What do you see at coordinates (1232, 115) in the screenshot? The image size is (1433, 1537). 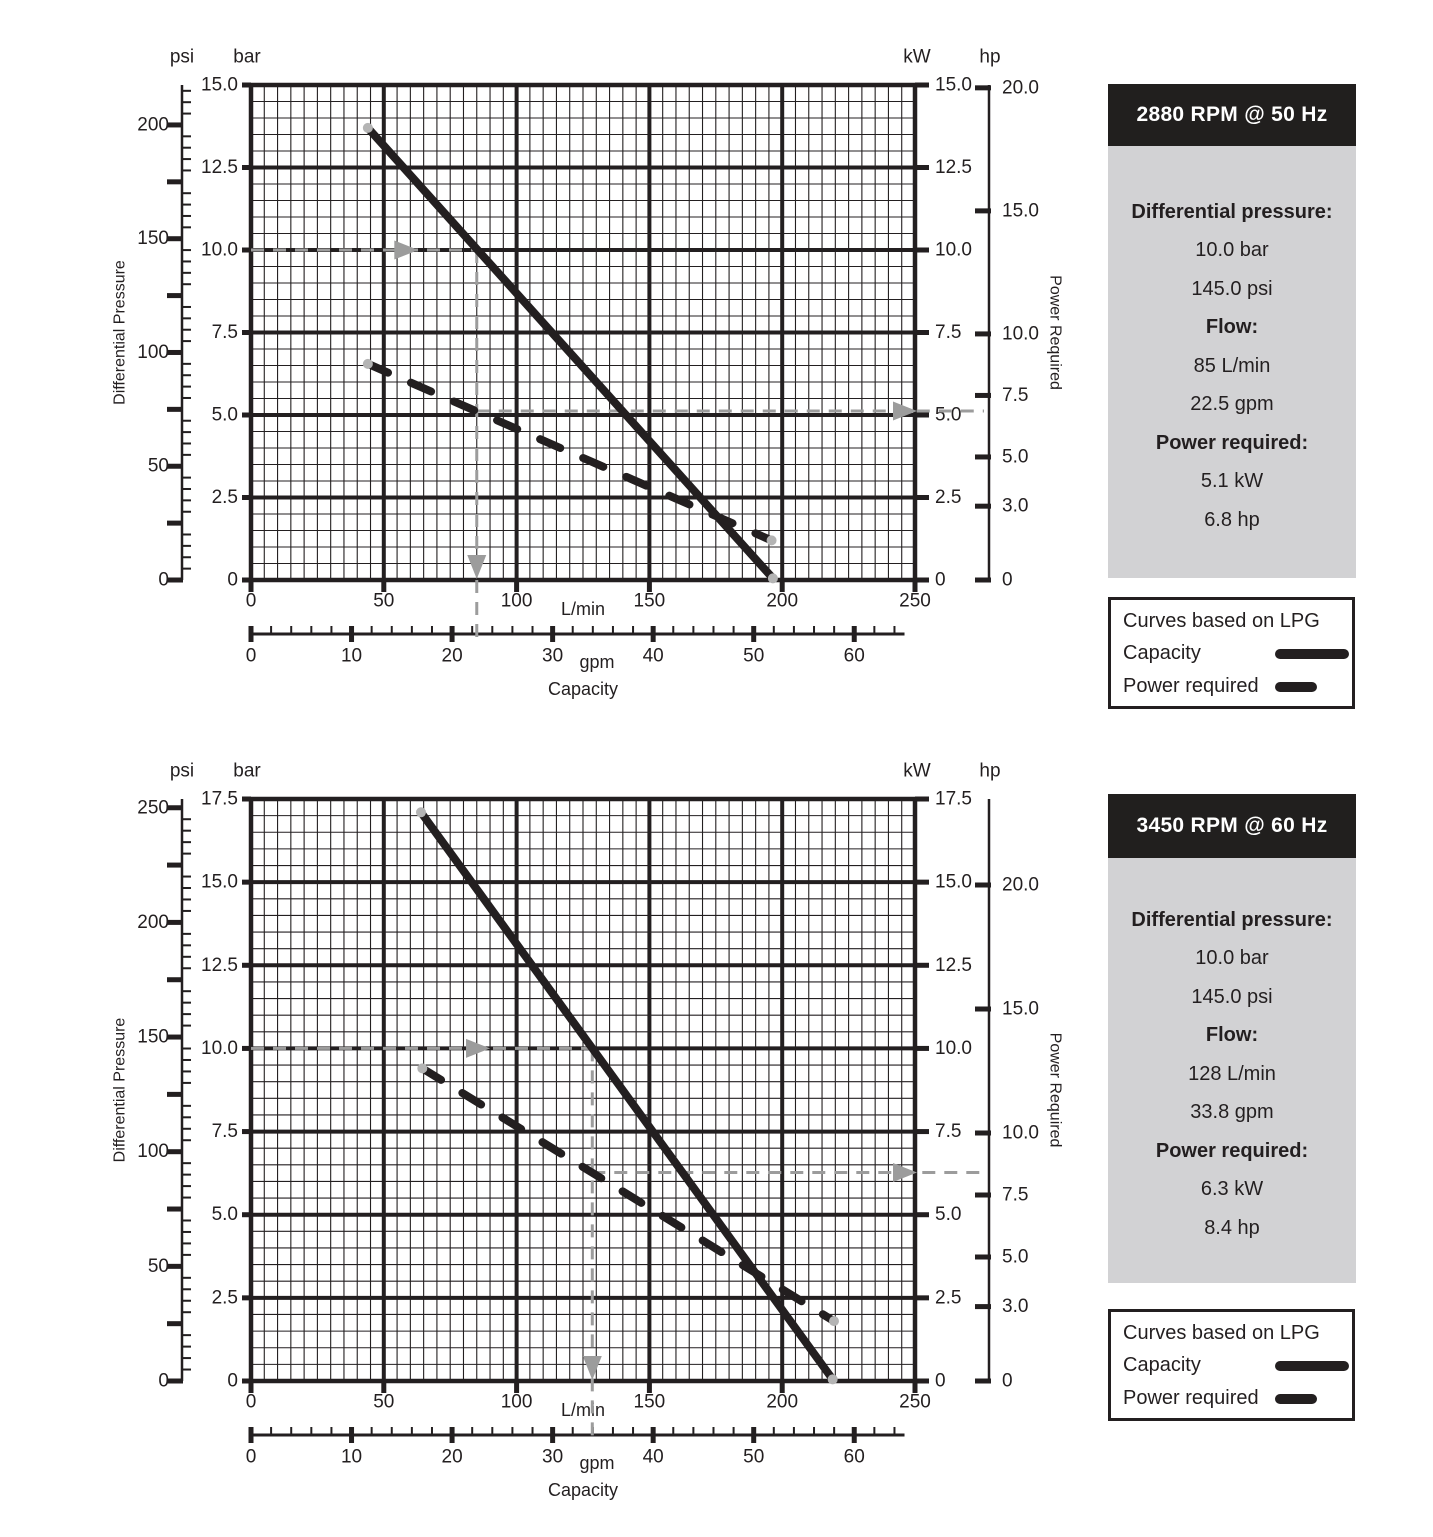 I see `info-panel-title: 2880 RPM @ 50 Hz` at bounding box center [1232, 115].